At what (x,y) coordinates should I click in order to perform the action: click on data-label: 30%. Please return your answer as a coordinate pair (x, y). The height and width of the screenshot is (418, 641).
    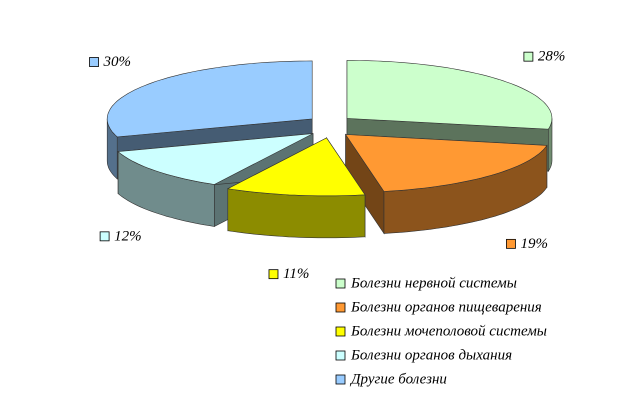
    Looking at the image, I should click on (117, 62).